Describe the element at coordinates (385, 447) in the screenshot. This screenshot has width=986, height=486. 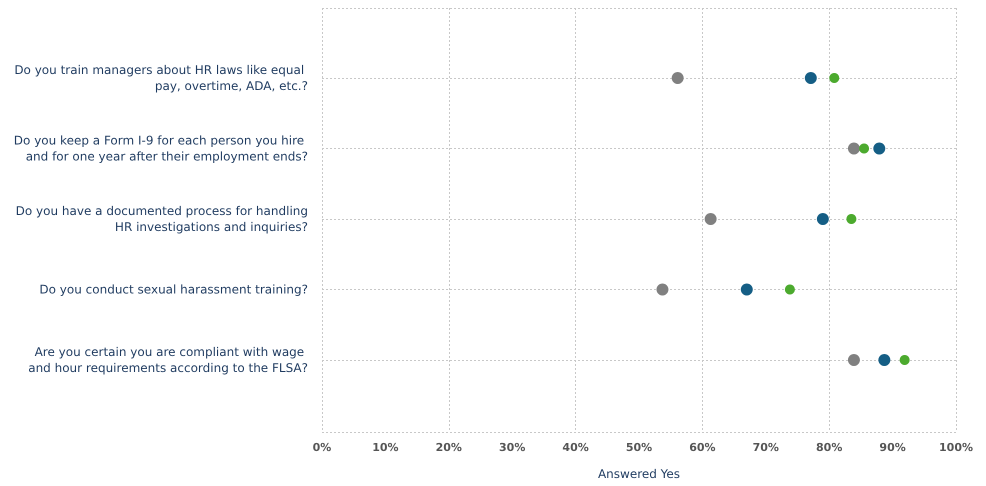
I see `x-tick-label: 10%` at that location.